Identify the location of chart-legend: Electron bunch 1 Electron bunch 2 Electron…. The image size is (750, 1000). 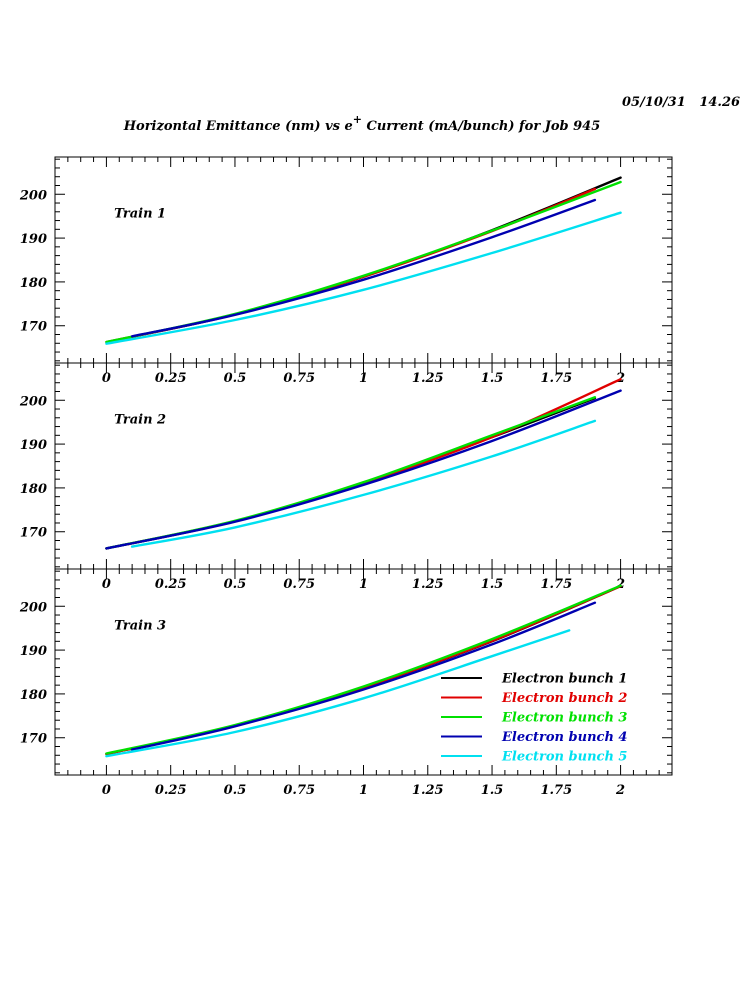
(534, 718).